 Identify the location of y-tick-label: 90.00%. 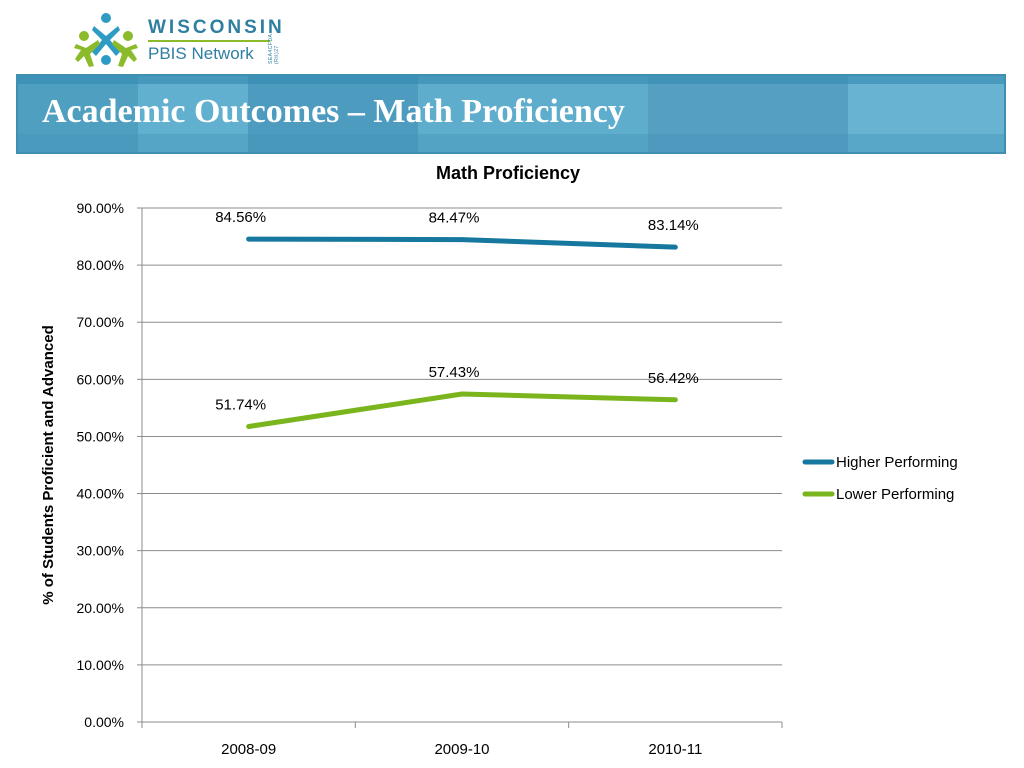
(100, 208).